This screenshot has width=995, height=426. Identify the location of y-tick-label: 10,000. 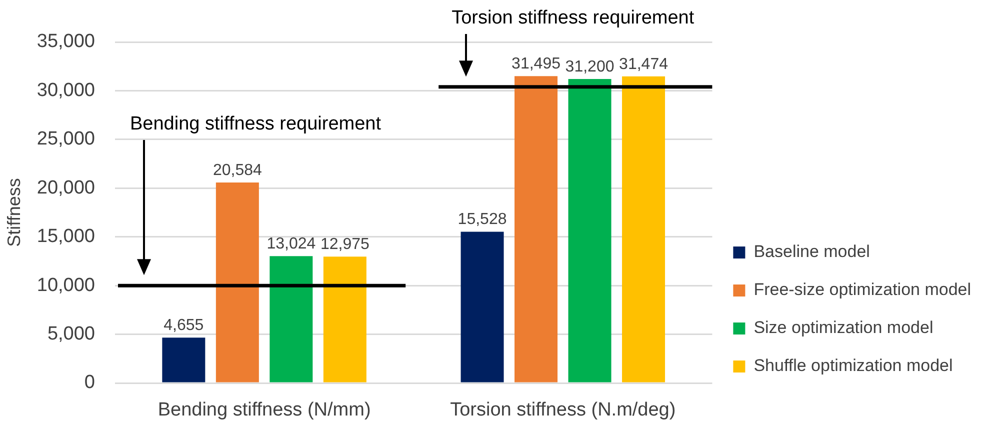
(65, 285).